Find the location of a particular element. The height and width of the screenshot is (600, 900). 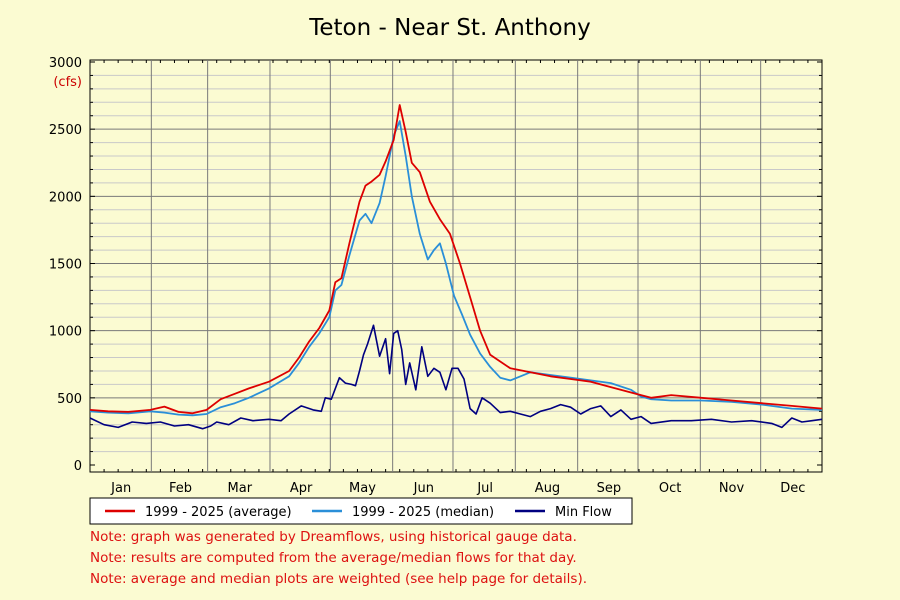

legend-entry: Min Flow is located at coordinates (583, 512).